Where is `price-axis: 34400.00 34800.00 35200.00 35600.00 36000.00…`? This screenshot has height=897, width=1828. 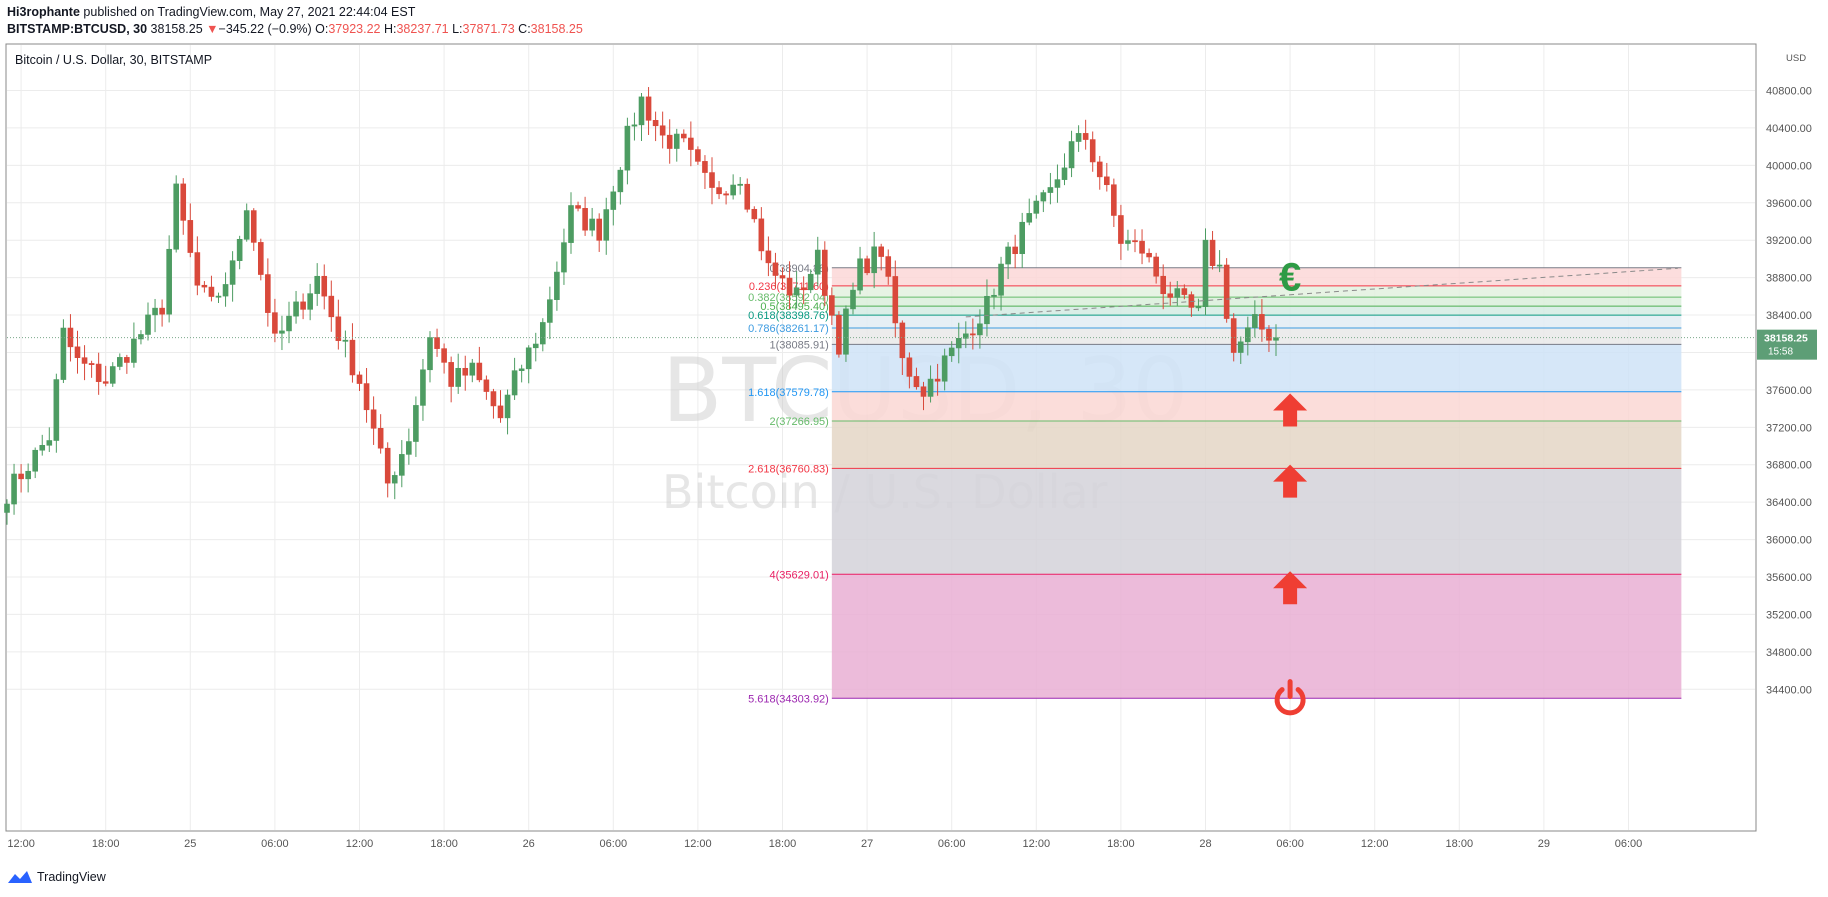
price-axis: 34400.00 34800.00 35200.00 35600.00 36000.00… is located at coordinates (1786, 437).